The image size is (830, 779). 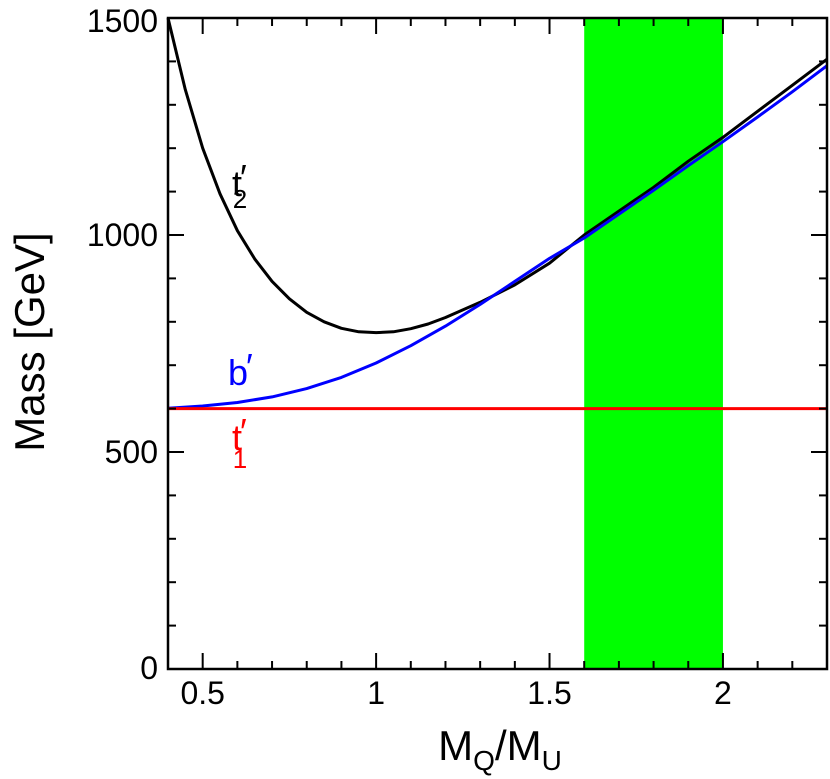 What do you see at coordinates (249, 366) in the screenshot?
I see `label-b-prime: ′` at bounding box center [249, 366].